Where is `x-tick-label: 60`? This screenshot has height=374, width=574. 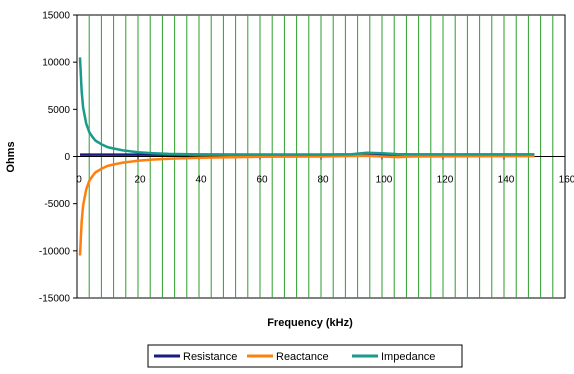 x-tick-label: 60 is located at coordinates (262, 180).